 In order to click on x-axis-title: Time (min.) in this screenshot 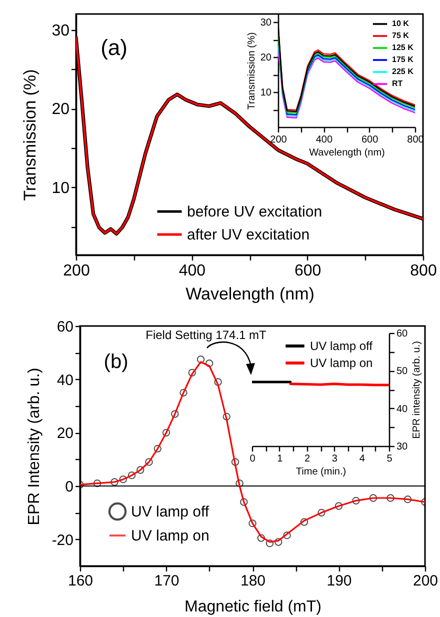, I will do `click(321, 472)`.